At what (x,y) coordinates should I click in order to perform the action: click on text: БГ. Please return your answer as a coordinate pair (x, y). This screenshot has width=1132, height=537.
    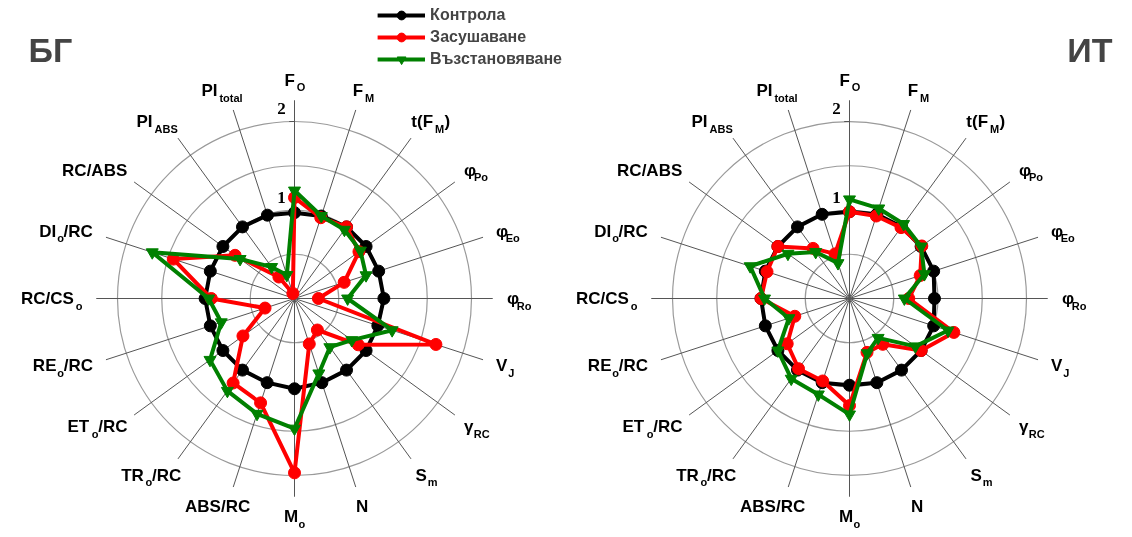
    Looking at the image, I should click on (50, 49).